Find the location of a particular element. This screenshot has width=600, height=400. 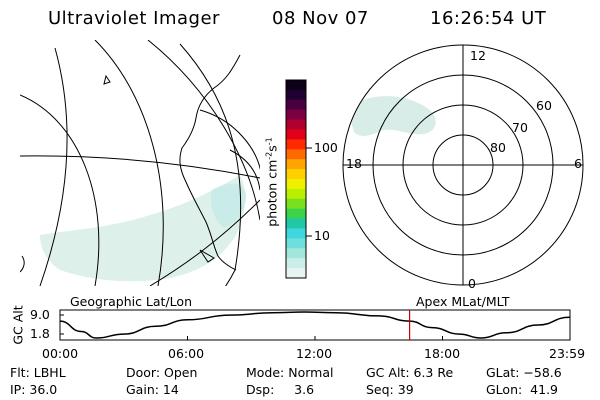

aurora-emission-map is located at coordinates (142, 228).